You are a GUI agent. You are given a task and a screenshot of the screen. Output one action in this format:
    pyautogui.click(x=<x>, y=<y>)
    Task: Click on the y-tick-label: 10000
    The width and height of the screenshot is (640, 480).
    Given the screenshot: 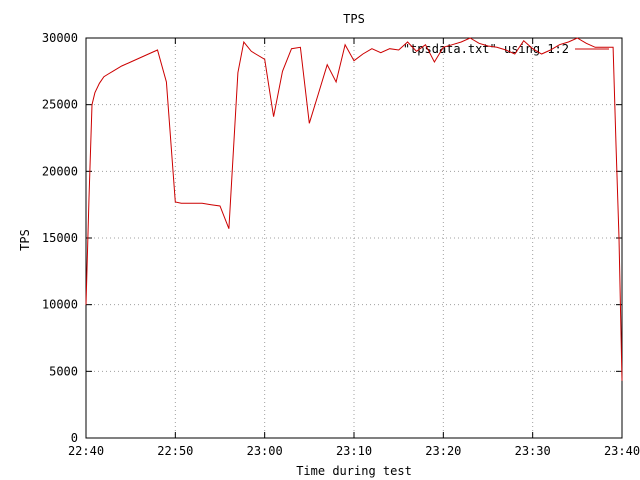 What is the action you would take?
    pyautogui.click(x=60, y=305)
    